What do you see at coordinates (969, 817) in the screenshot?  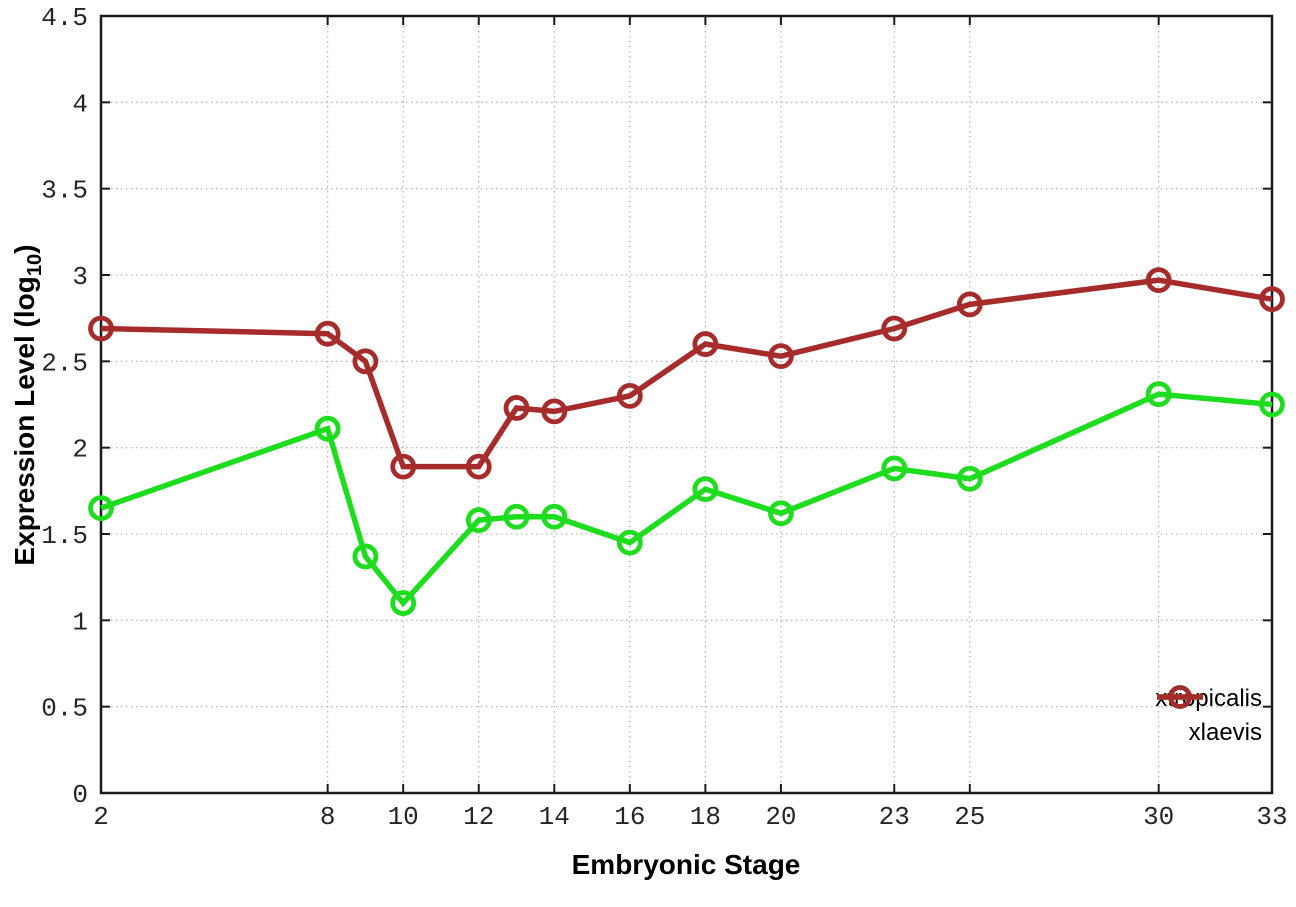 I see `x-tick-label: 25` at bounding box center [969, 817].